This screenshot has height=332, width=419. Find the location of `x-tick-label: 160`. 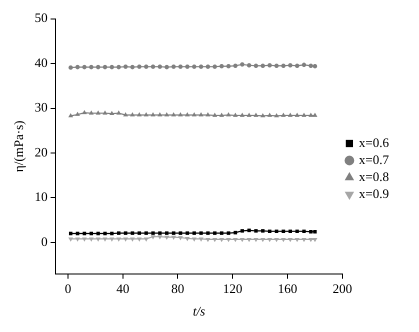

x-tick-label: 160 is located at coordinates (288, 288).